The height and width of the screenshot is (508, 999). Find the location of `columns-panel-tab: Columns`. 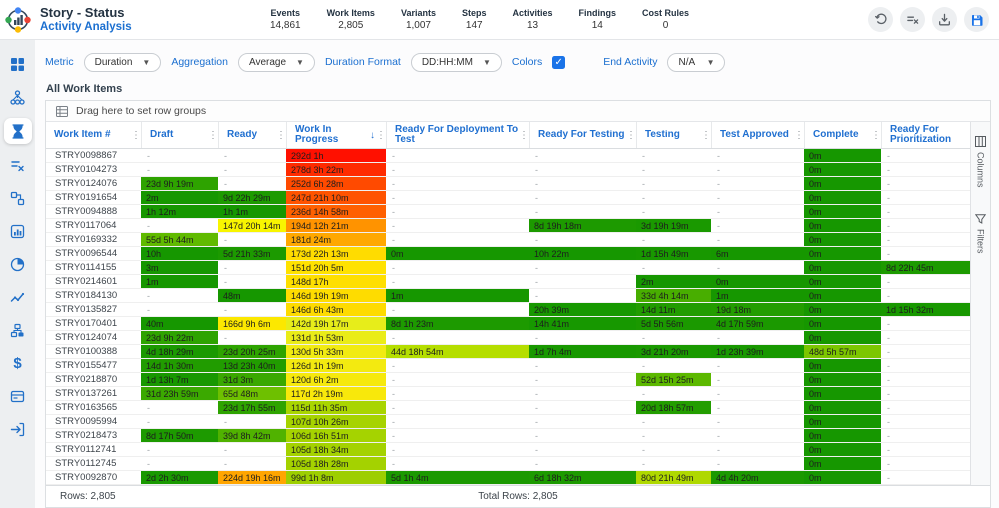

columns-panel-tab: Columns is located at coordinates (980, 162).